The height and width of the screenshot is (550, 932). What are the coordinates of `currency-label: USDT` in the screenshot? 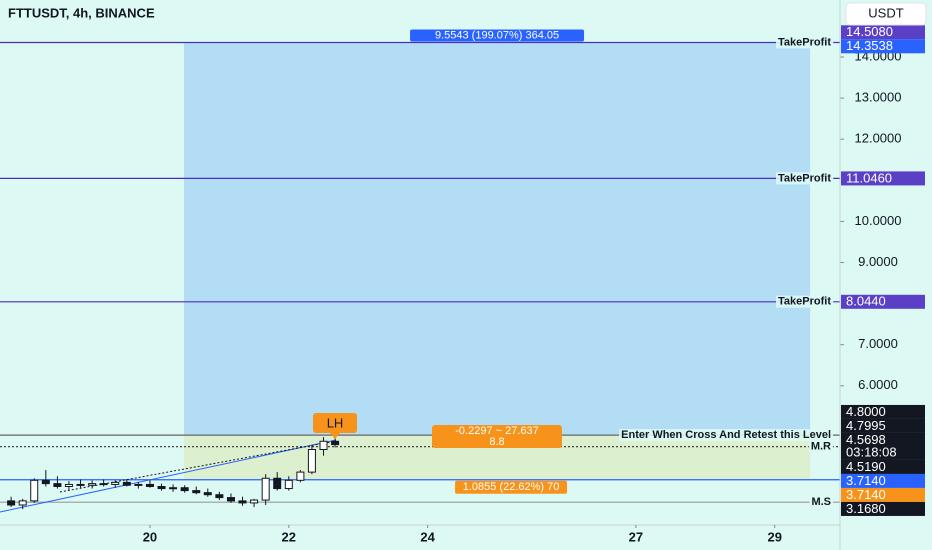 It's located at (885, 12).